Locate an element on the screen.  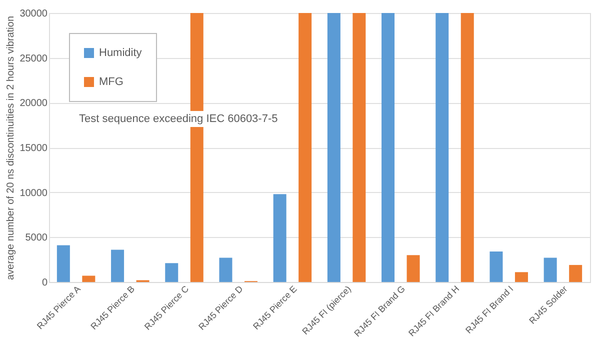
legend-label: Humidity is located at coordinates (120, 53).